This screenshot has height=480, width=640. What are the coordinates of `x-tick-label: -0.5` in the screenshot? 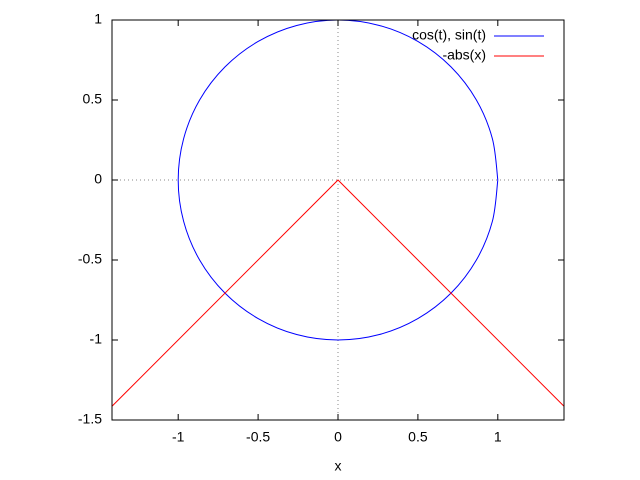 It's located at (258, 437).